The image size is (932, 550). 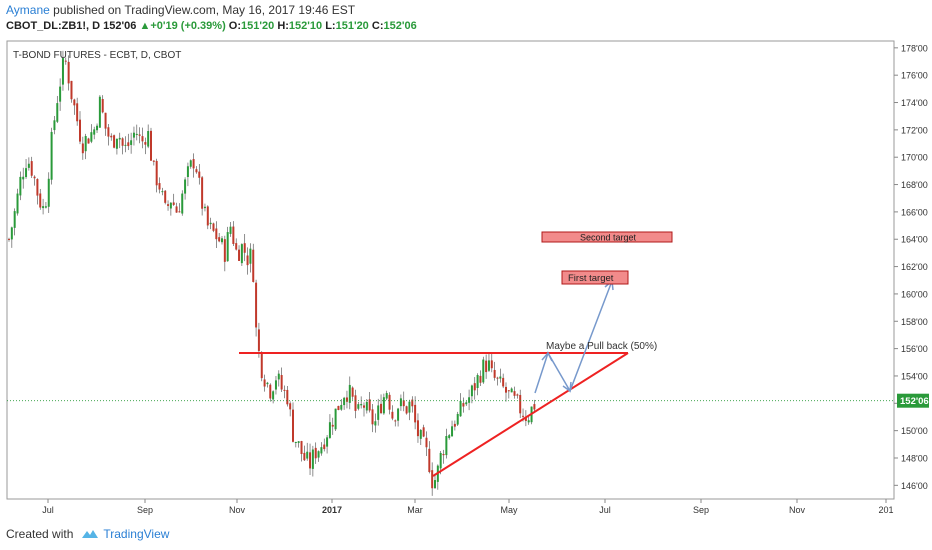 What do you see at coordinates (136, 534) in the screenshot?
I see `tradingview-link: TradingView` at bounding box center [136, 534].